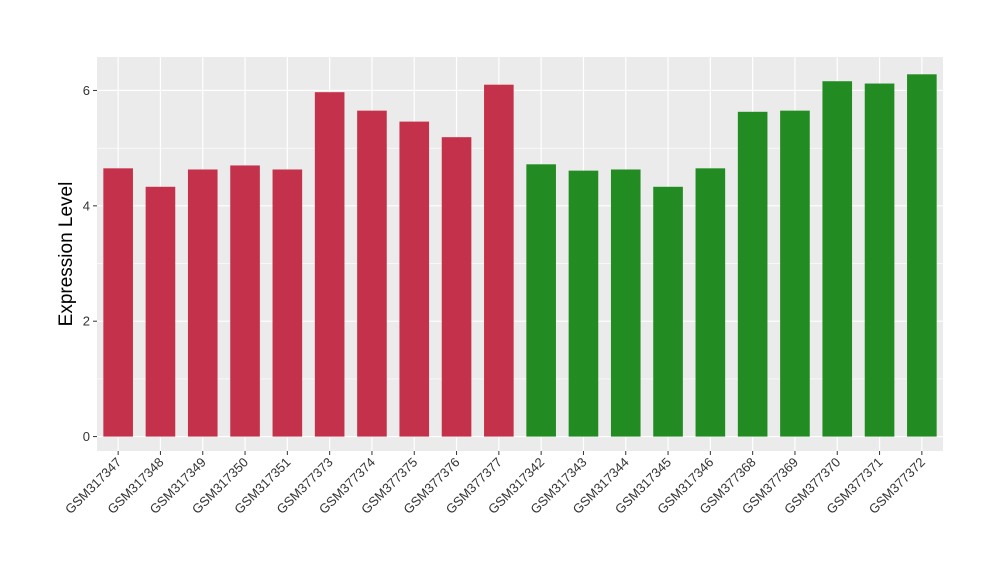 This screenshot has height=580, width=1000. What do you see at coordinates (710, 302) in the screenshot?
I see `bar-gsm317346` at bounding box center [710, 302].